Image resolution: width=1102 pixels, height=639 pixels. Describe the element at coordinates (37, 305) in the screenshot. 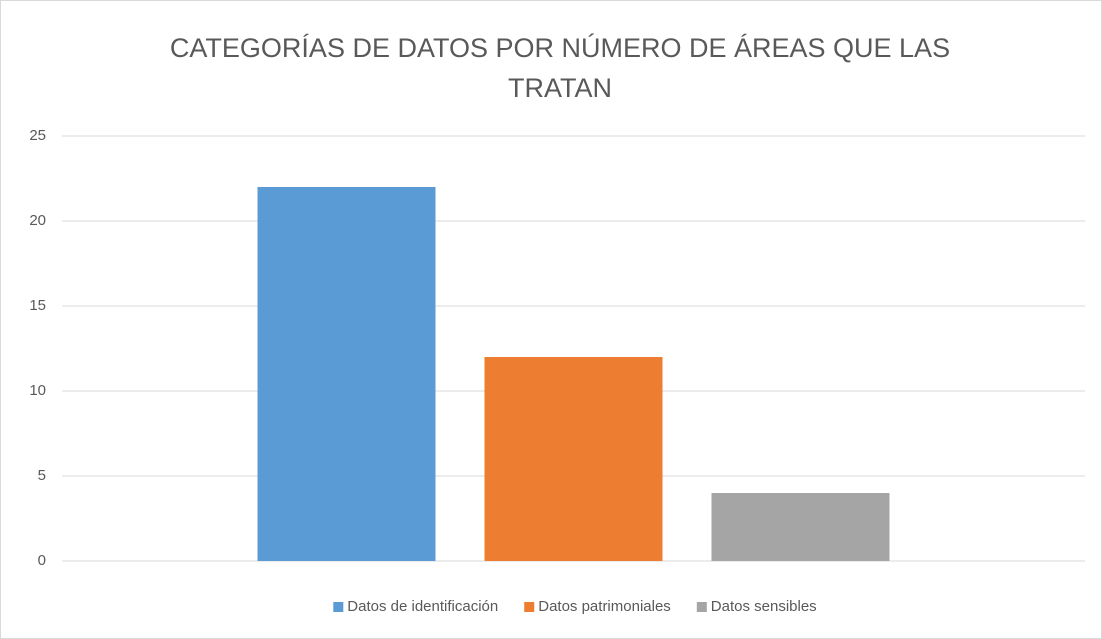

I see `y-tick-label: 15` at that location.